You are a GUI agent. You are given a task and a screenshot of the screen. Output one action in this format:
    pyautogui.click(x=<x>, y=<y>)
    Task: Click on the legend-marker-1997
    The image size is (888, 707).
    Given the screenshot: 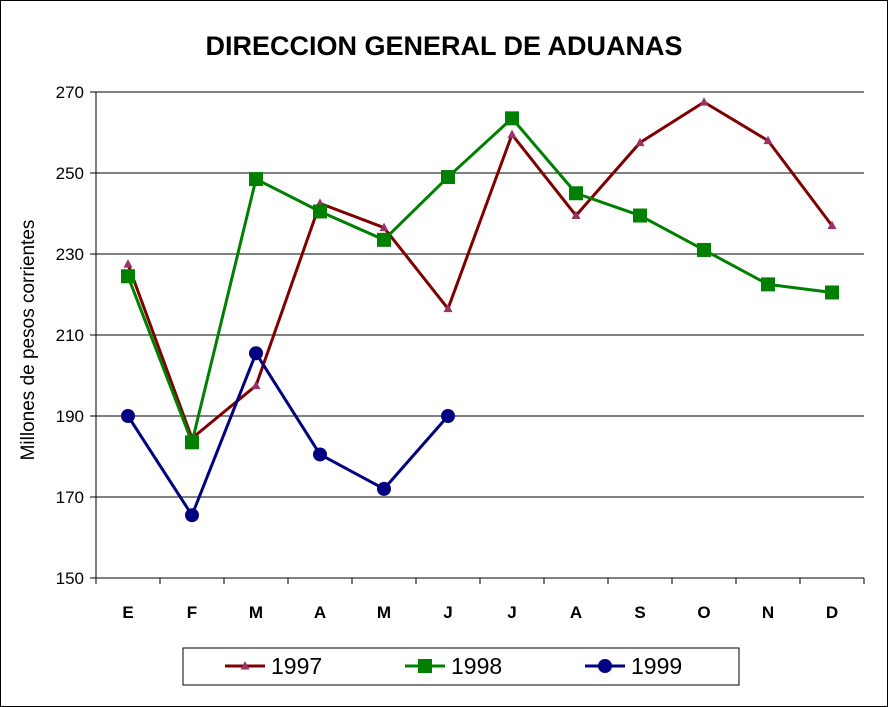 What is the action you would take?
    pyautogui.click(x=245, y=665)
    